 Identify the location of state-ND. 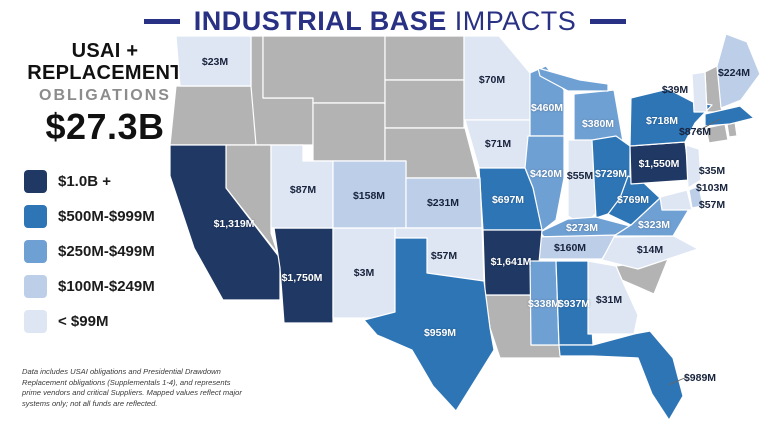
(424, 58).